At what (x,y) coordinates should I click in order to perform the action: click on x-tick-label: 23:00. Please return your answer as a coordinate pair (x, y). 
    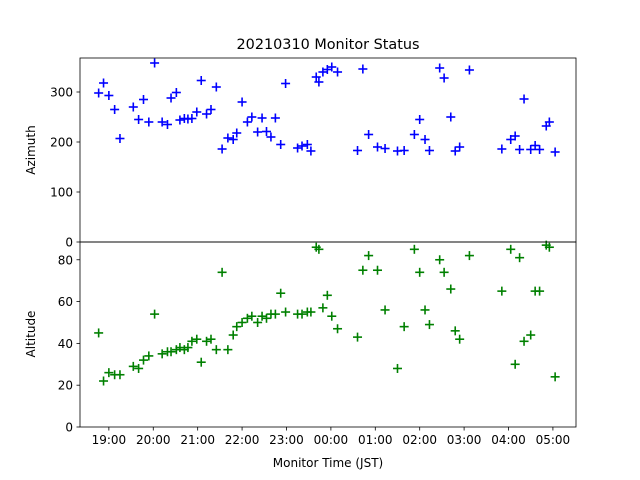
    Looking at the image, I should click on (286, 440).